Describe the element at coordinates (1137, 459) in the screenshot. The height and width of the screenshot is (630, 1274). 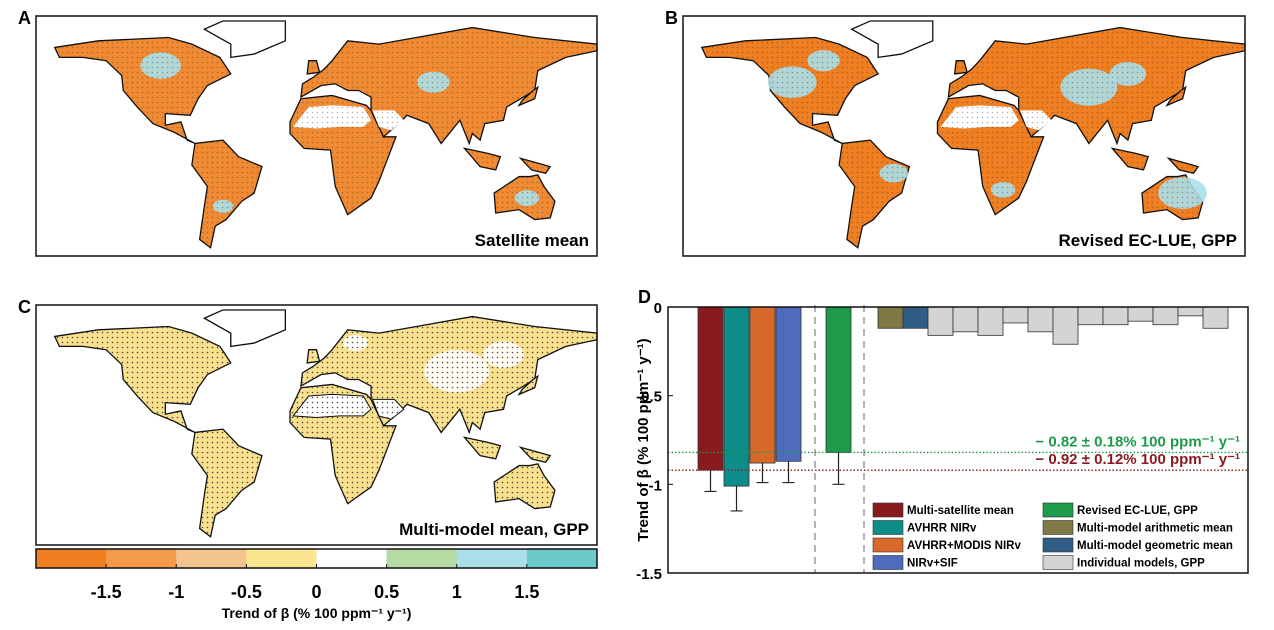
I see `reference-label: − 0.92 ± 0.12% 100 ppm⁻¹ y⁻¹` at that location.